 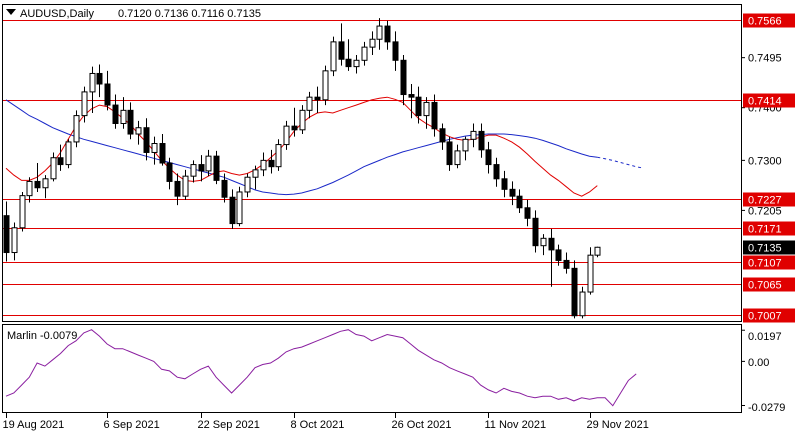 What do you see at coordinates (621, 162) in the screenshot?
I see `ma-blue-line-projection` at bounding box center [621, 162].